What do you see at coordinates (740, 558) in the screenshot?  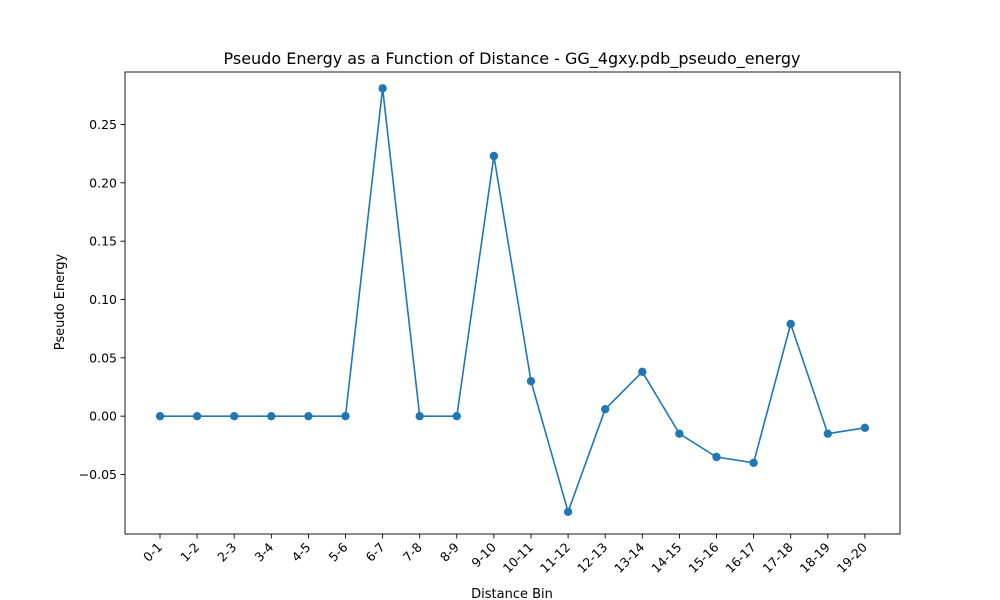 I see `x-tick-label: 16-17` at bounding box center [740, 558].